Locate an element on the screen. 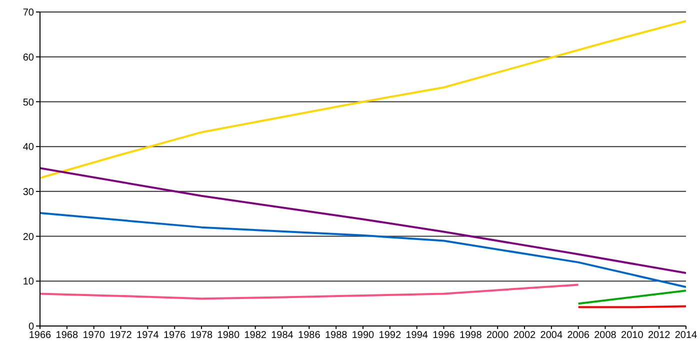  x-tick-label: 2006 is located at coordinates (578, 336).